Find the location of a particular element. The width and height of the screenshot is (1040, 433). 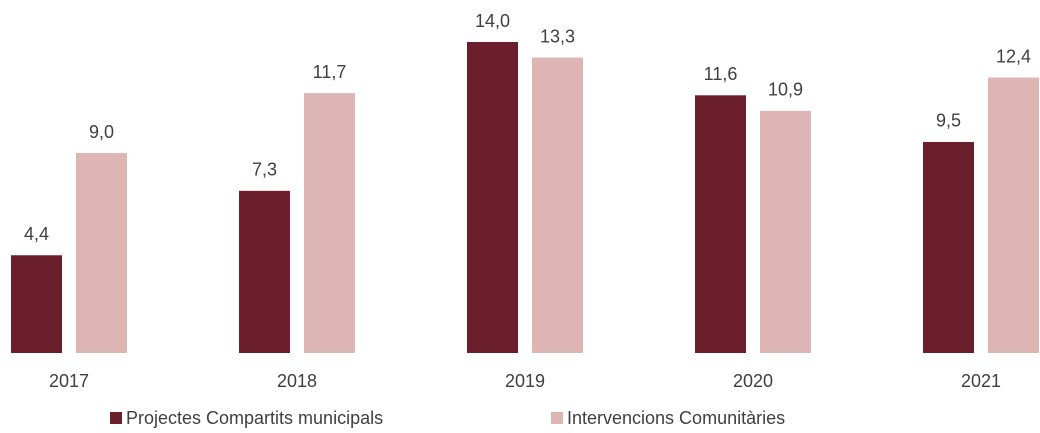

value-label: 13,3 is located at coordinates (557, 36).